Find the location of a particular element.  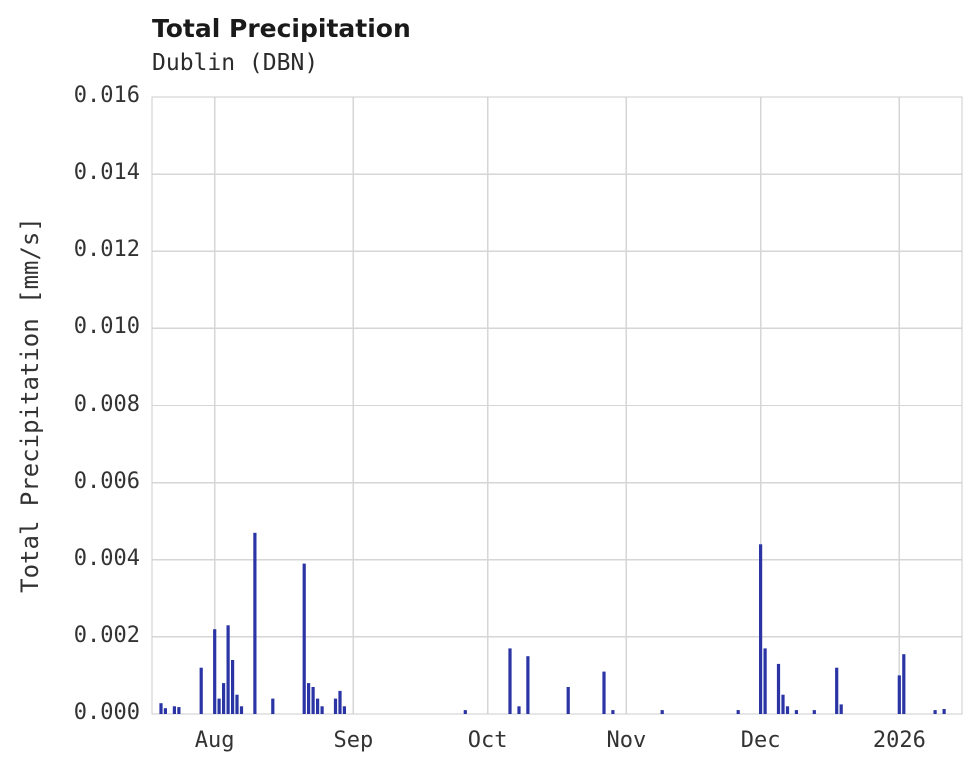

y-tick-label: 0.006 is located at coordinates (106, 481).